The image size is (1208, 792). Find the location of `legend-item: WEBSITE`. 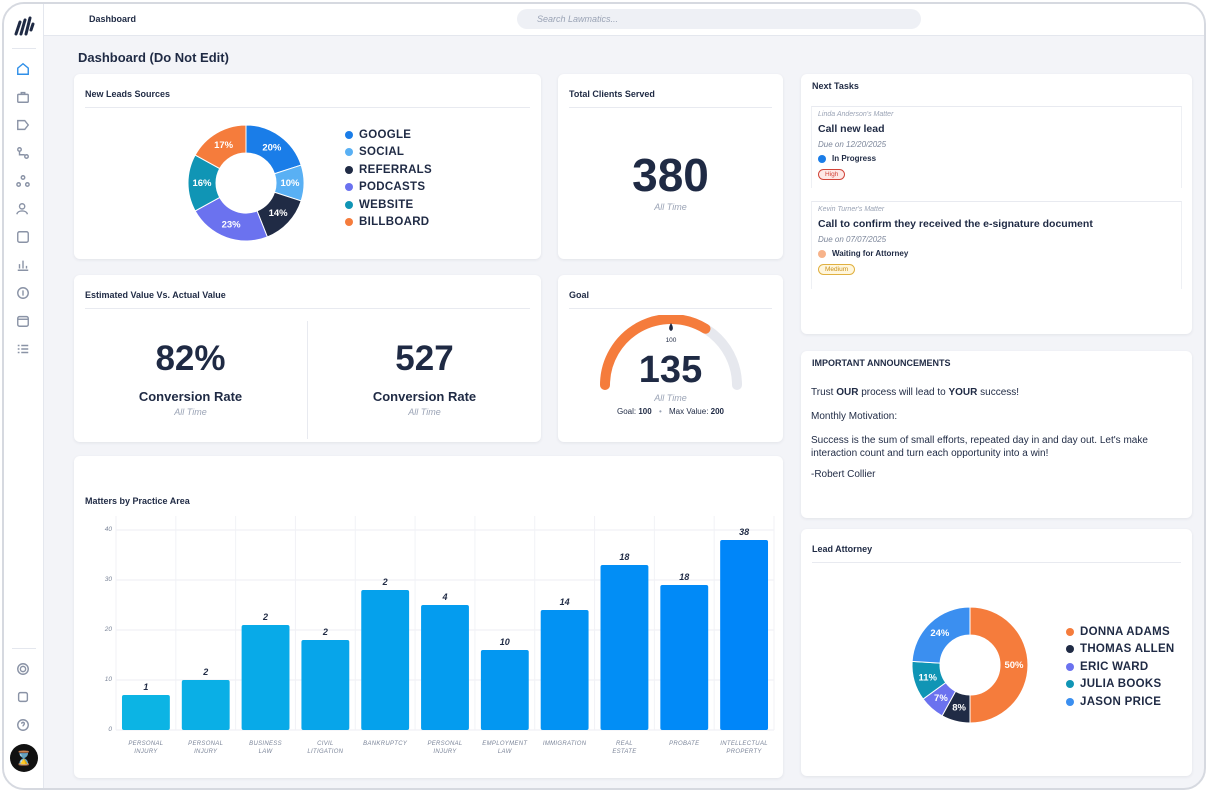

legend-item: WEBSITE is located at coordinates (388, 205).